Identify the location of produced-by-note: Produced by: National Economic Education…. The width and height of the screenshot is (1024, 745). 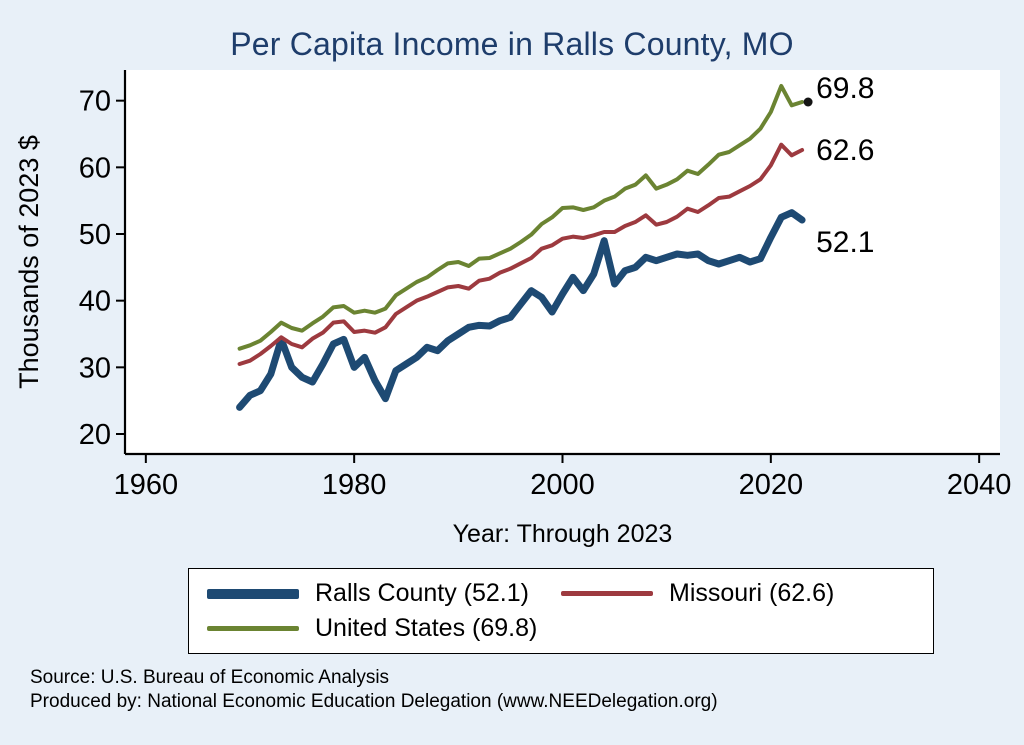
(374, 701).